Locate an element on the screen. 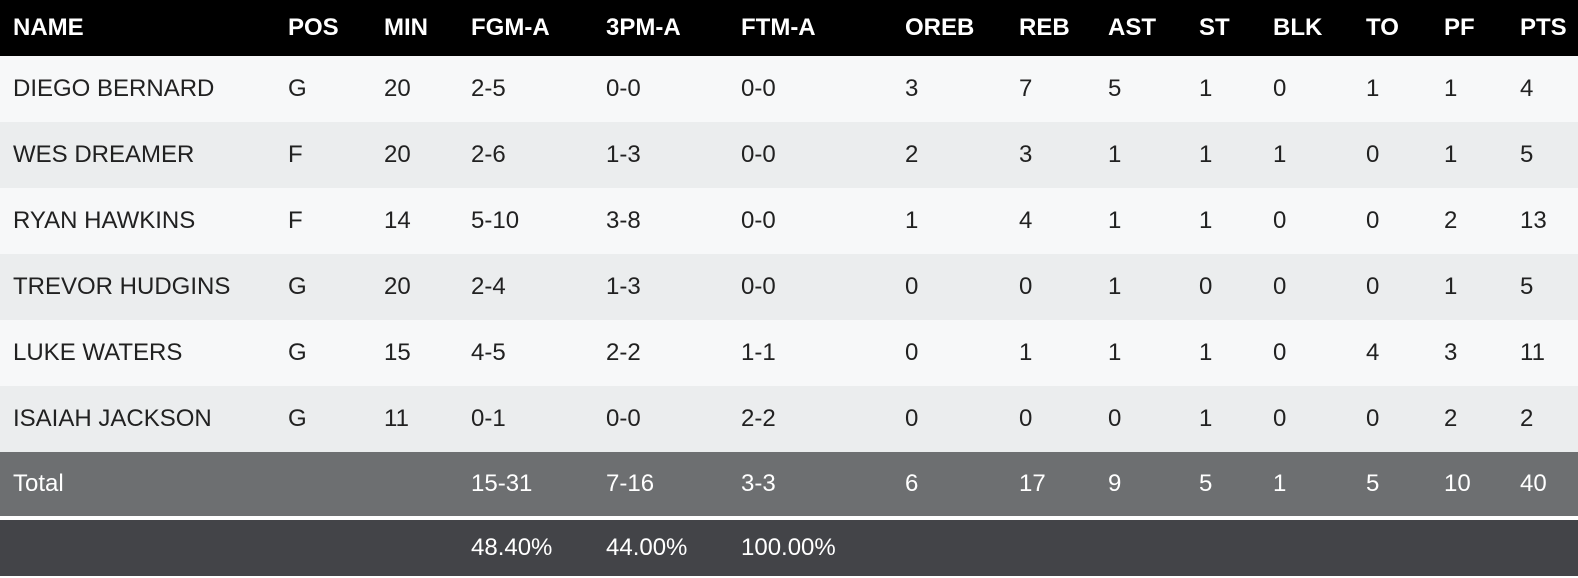 The image size is (1578, 578). total-stat-cell-ftm-a: 3-3 is located at coordinates (810, 486).